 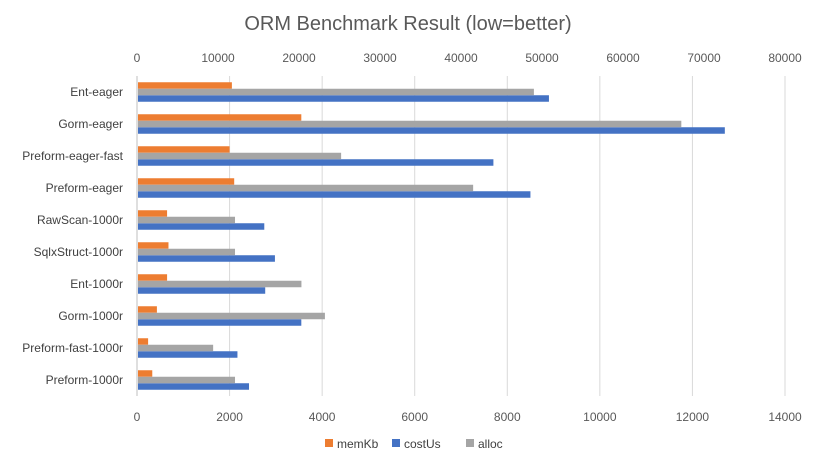 I want to click on top-tick-label: 10000, so click(x=218, y=58).